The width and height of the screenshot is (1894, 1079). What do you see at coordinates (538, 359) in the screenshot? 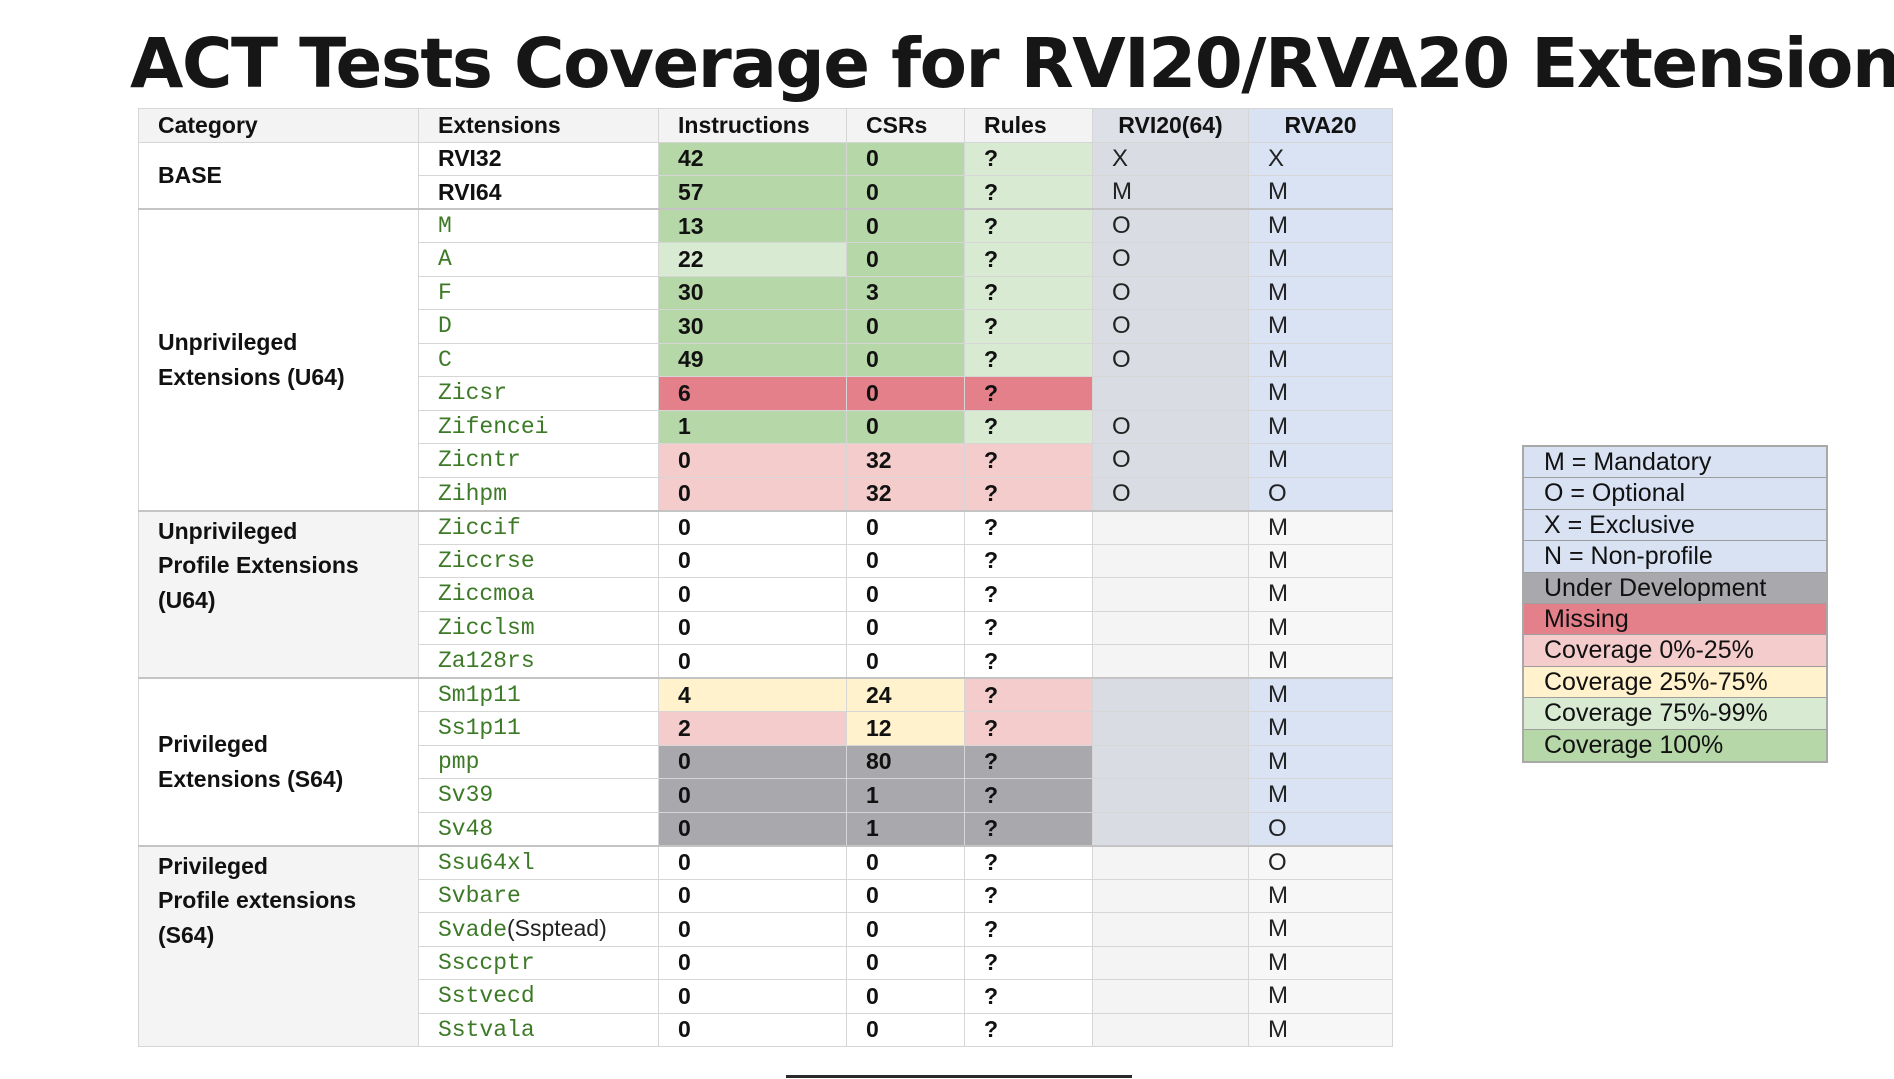
I see `extension-cell: C` at bounding box center [538, 359].